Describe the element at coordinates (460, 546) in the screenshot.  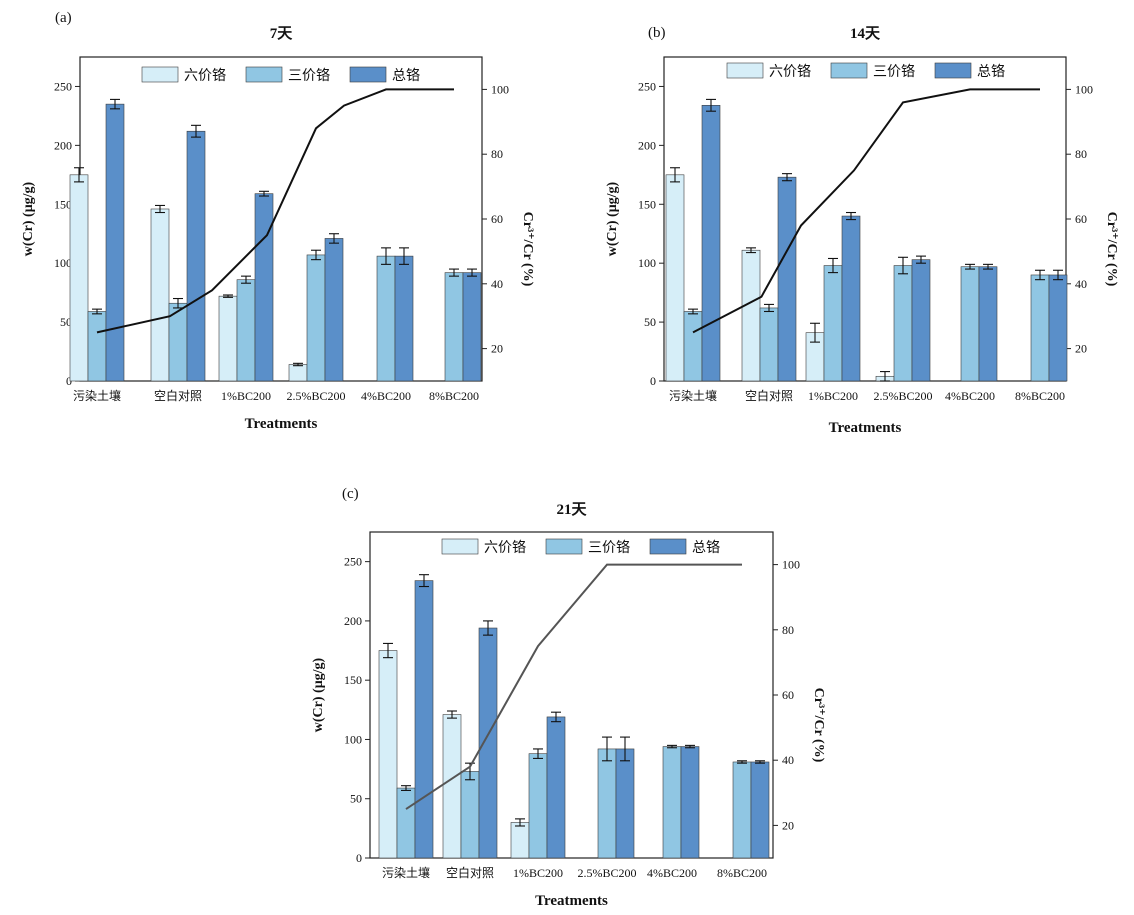
I see `legend-swatch-hexavalent` at that location.